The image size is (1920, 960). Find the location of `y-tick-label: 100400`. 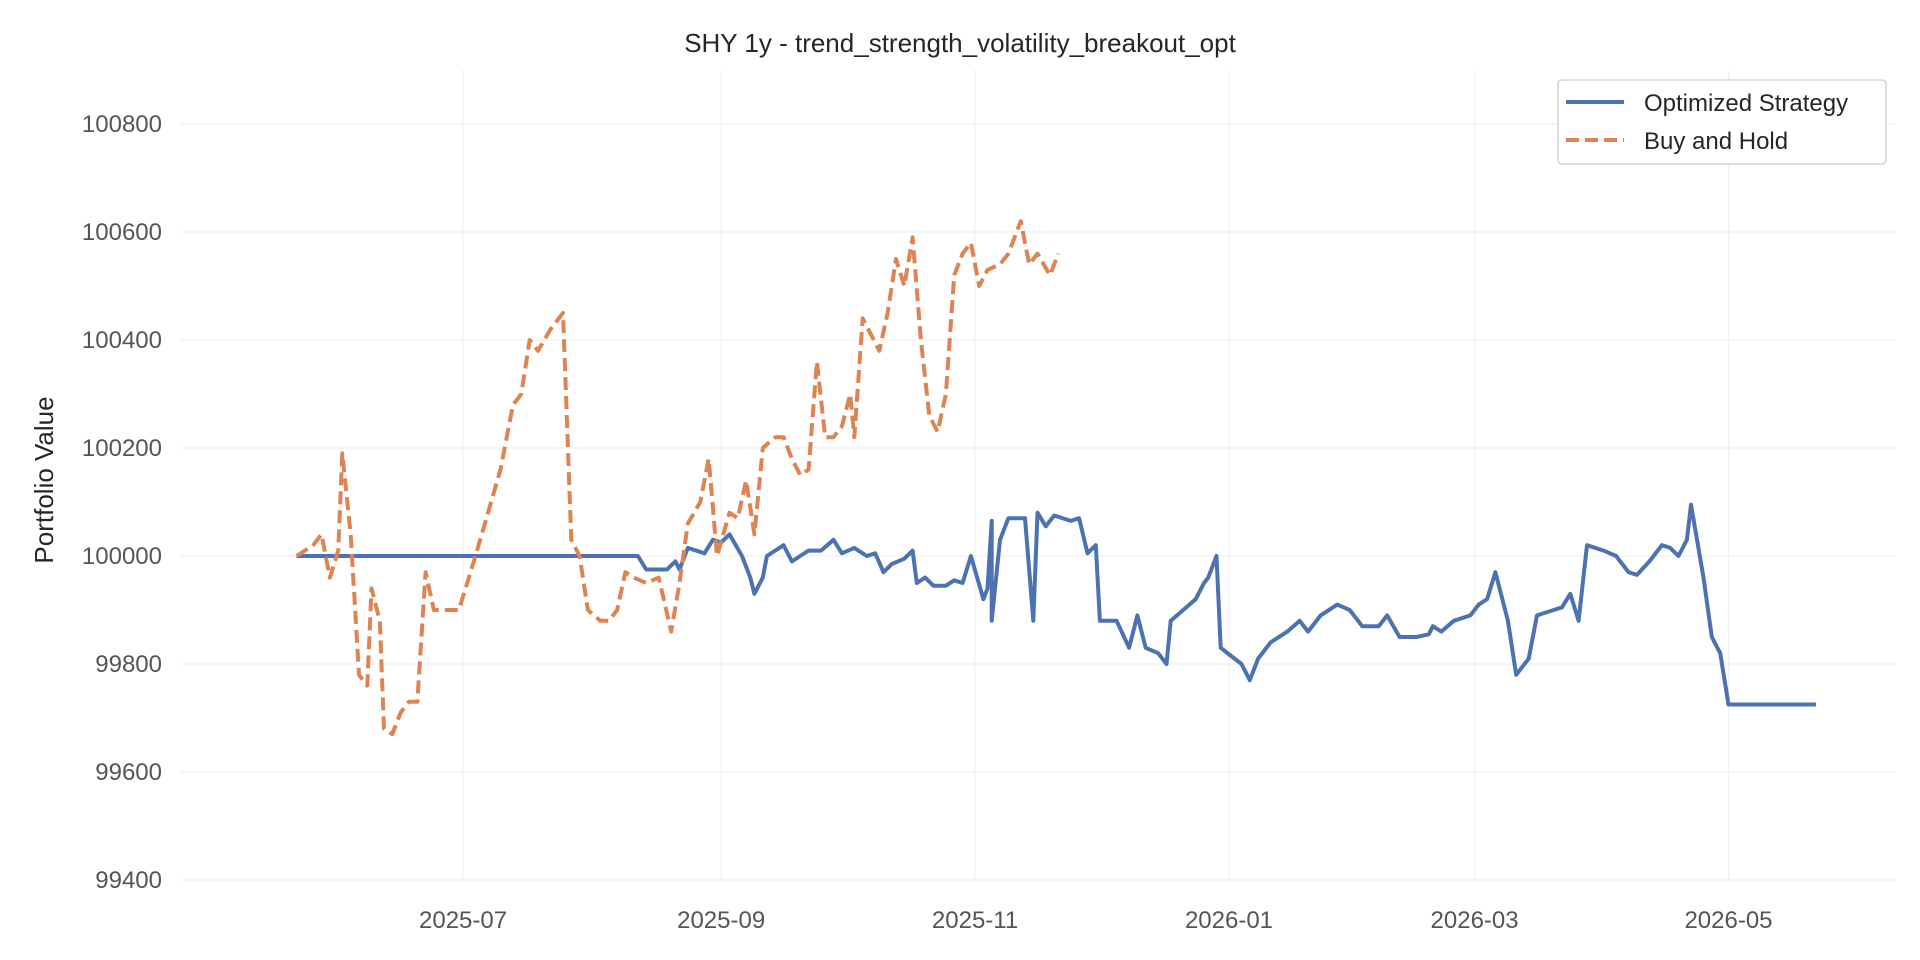

y-tick-label: 100400 is located at coordinates (122, 340).